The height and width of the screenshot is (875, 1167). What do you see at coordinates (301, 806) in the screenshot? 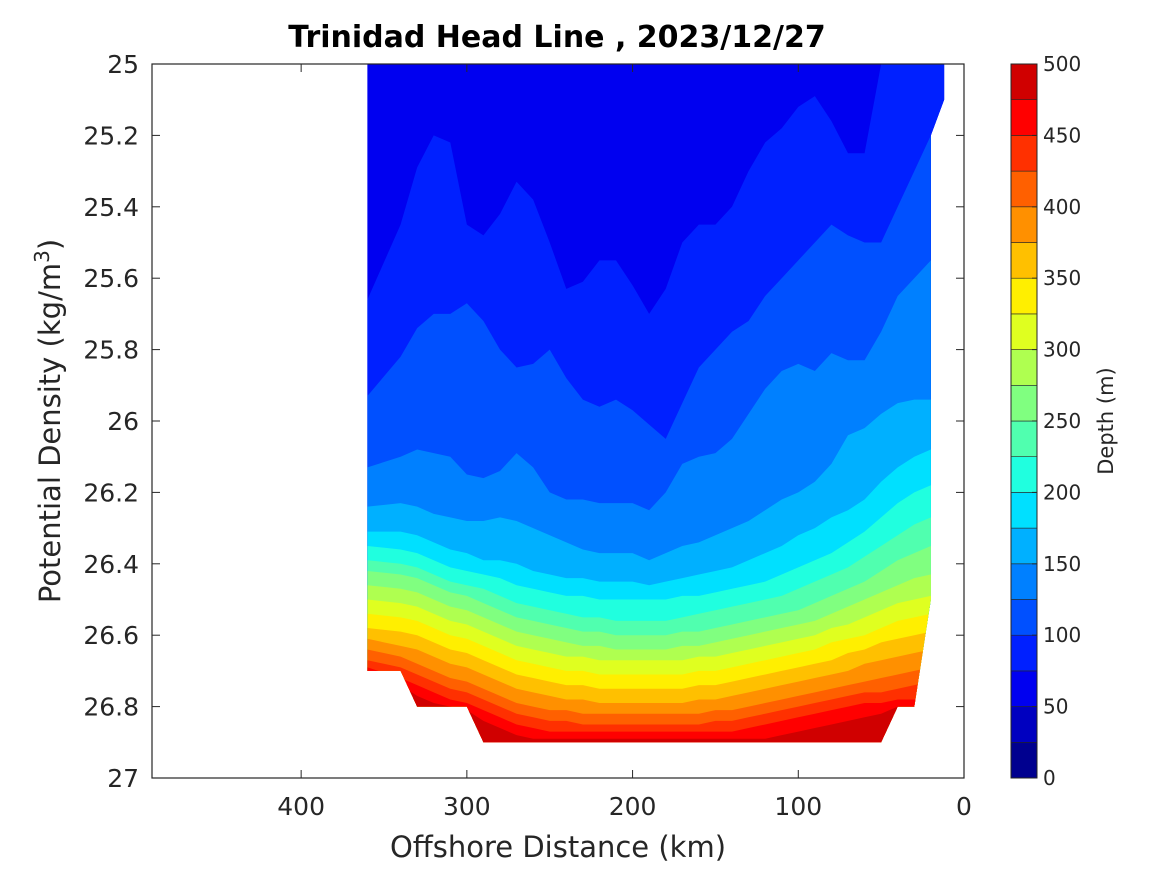
I see `x-tick-label: 400` at bounding box center [301, 806].